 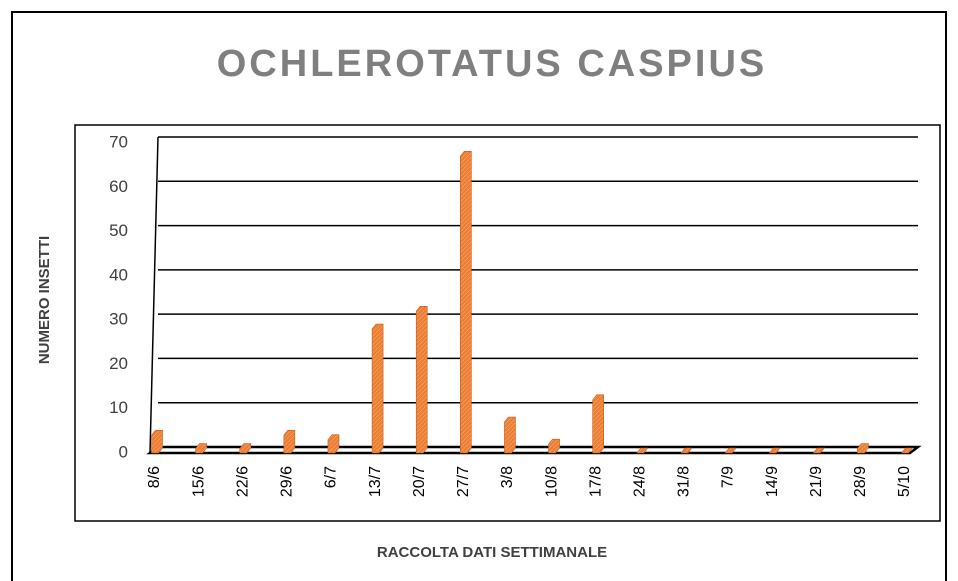 What do you see at coordinates (118, 319) in the screenshot?
I see `y-tick-label: 30` at bounding box center [118, 319].